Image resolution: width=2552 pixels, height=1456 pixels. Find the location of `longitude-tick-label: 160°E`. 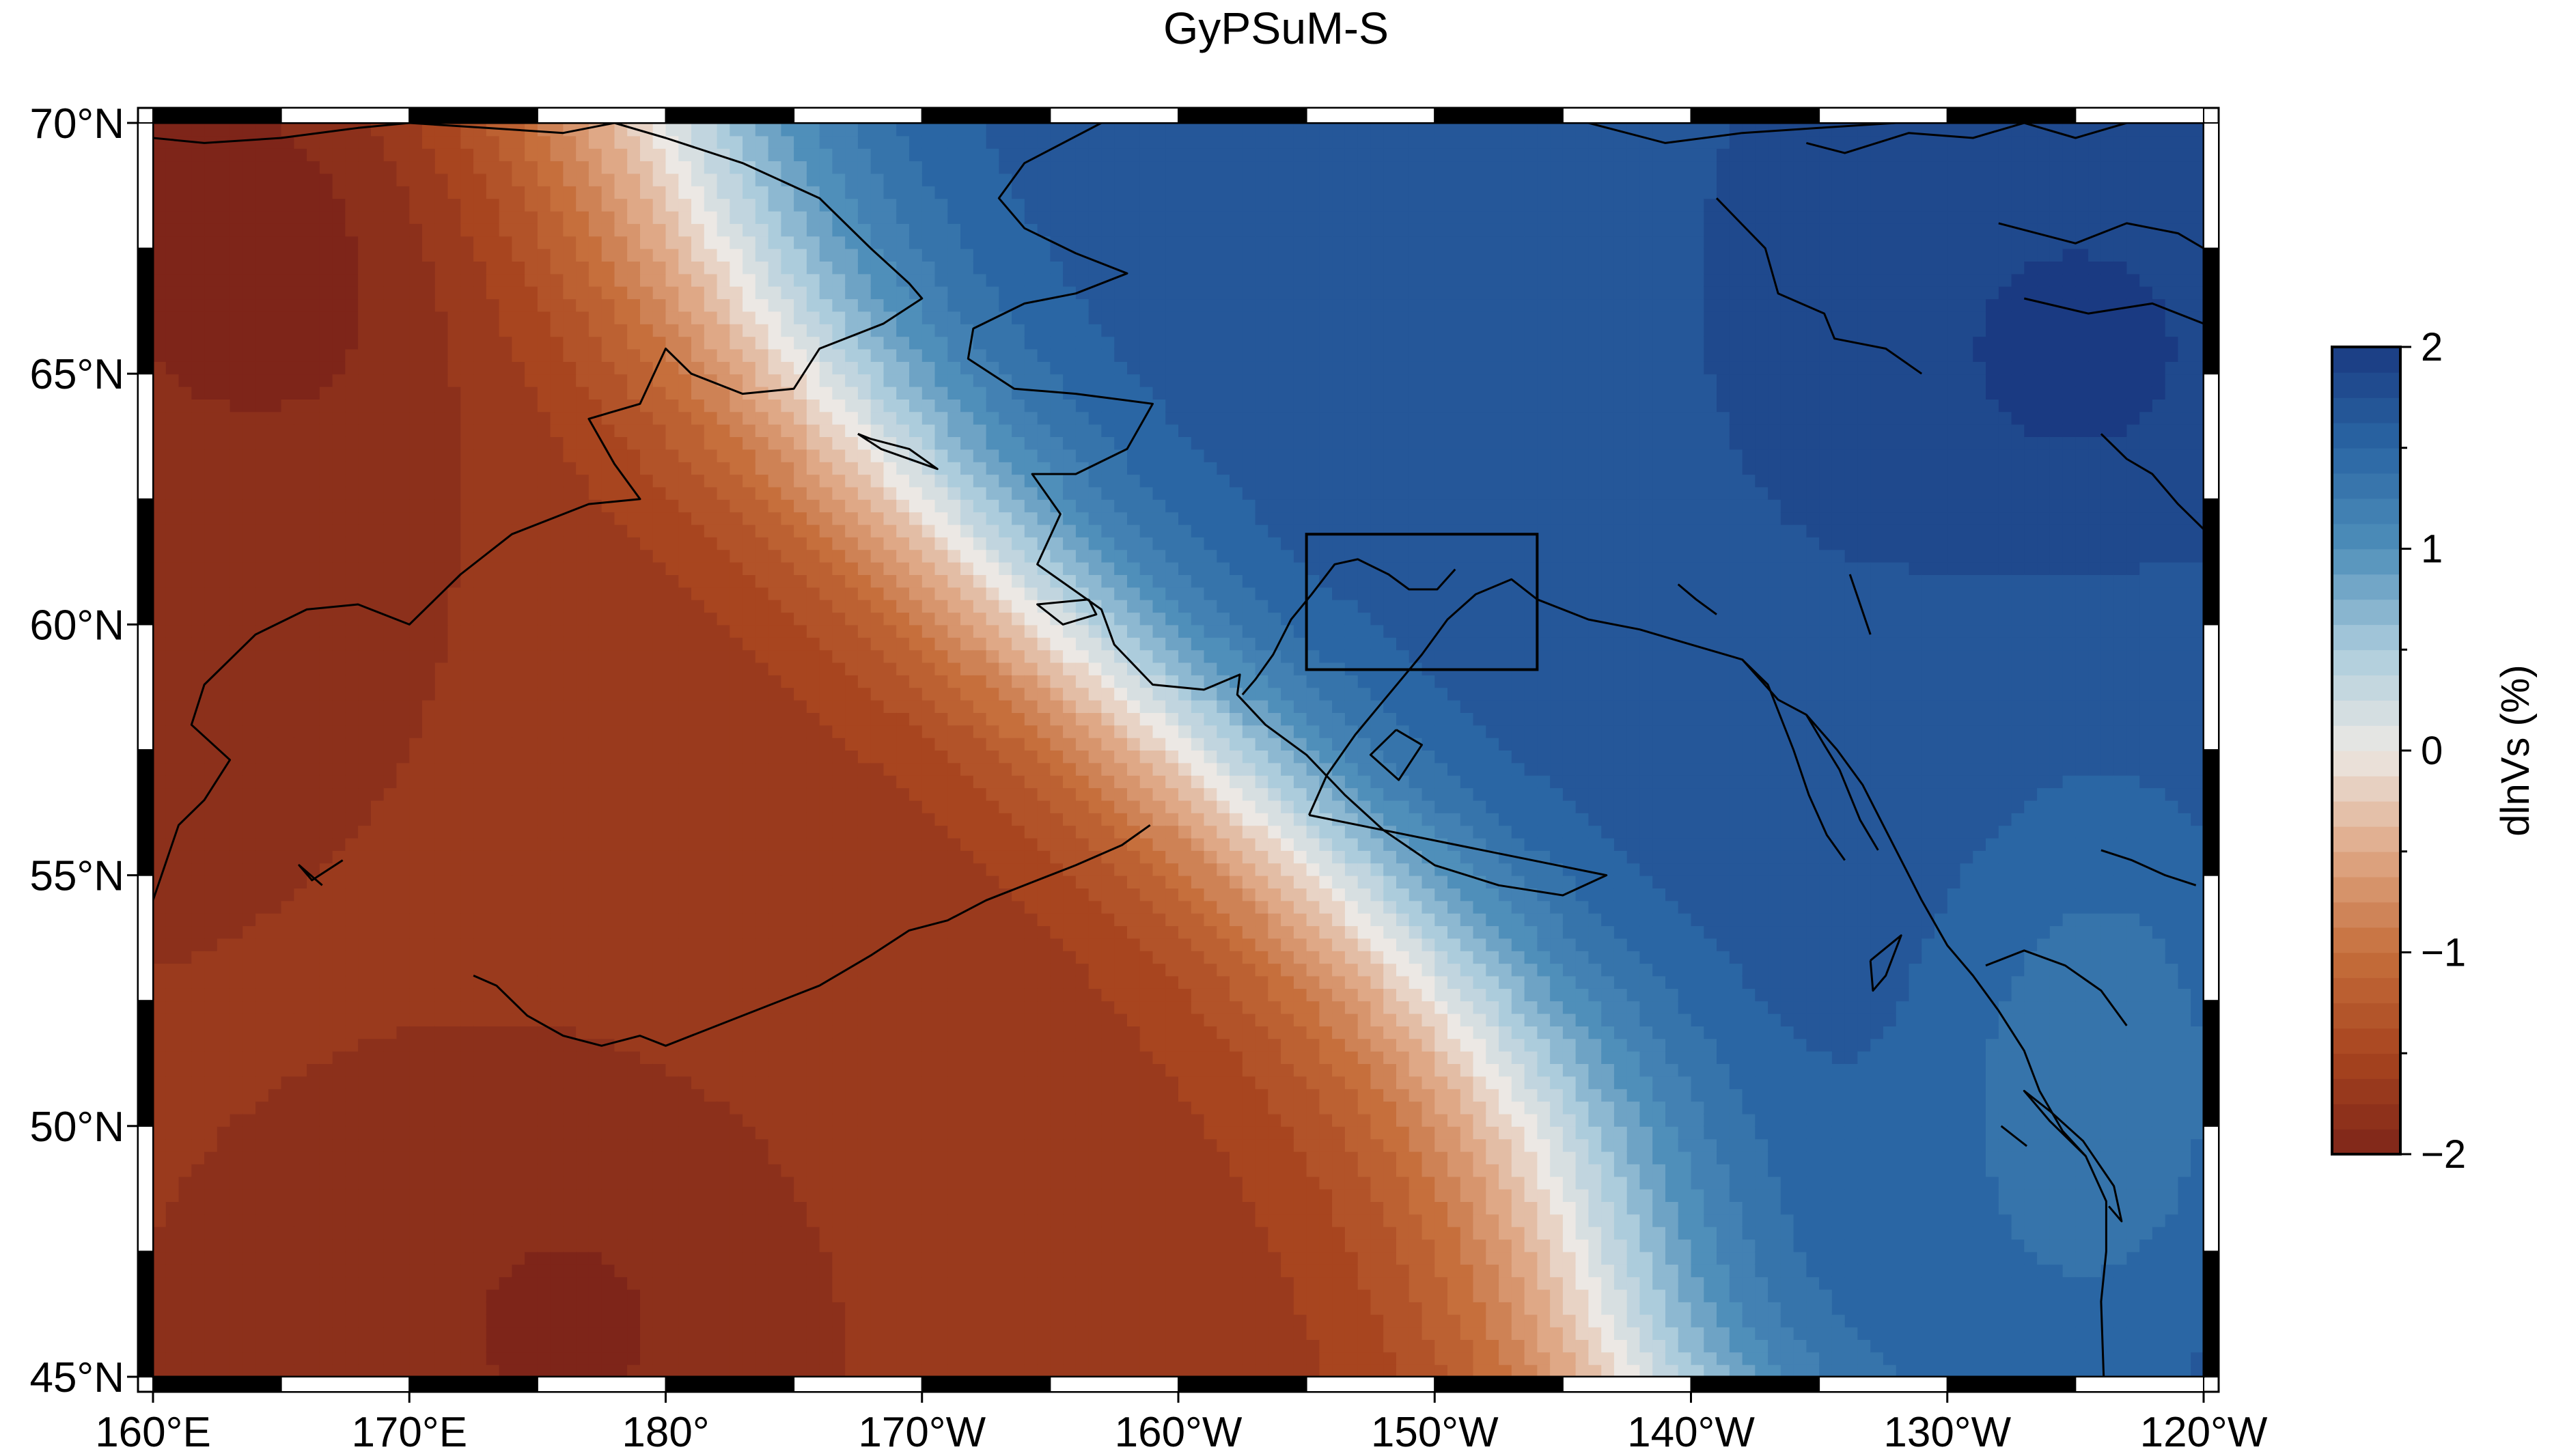

longitude-tick-label: 160°E is located at coordinates (153, 1433).